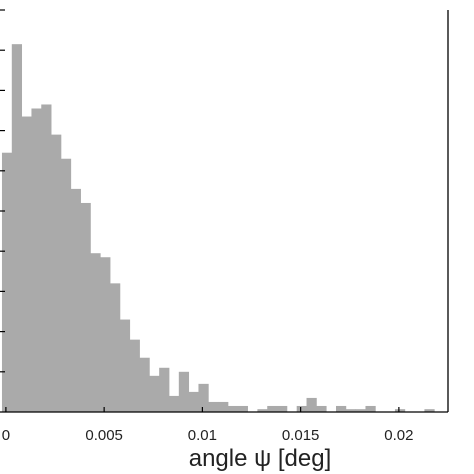  What do you see at coordinates (398, 435) in the screenshot?
I see `x-tick-label-4: 0.02` at bounding box center [398, 435].